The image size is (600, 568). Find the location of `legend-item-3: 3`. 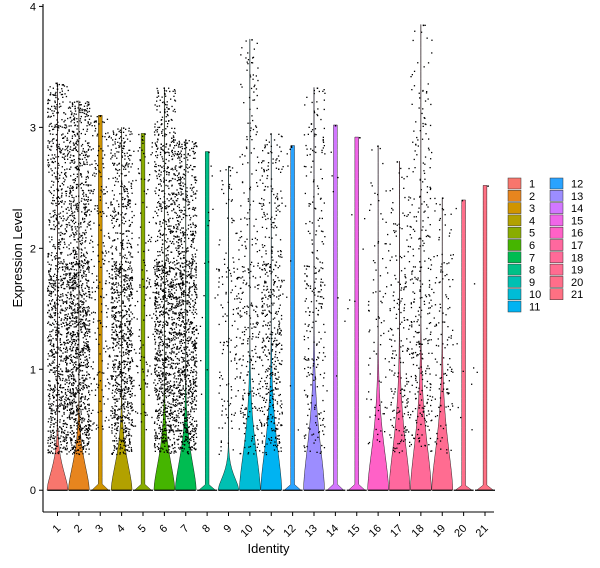

legend-item-3: 3 is located at coordinates (521, 208).